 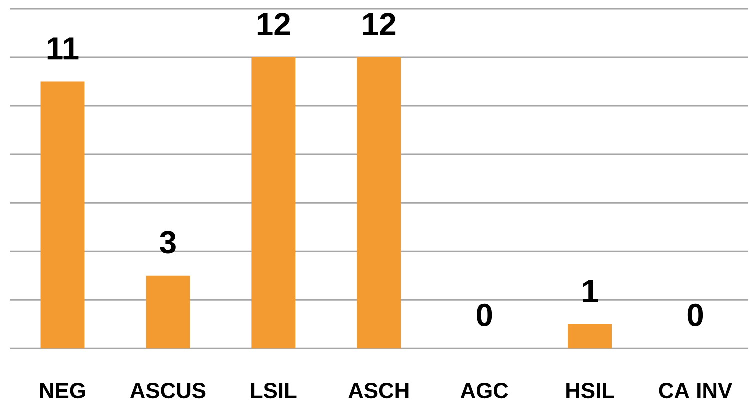 What do you see at coordinates (63, 391) in the screenshot?
I see `x-tick-label: NEG` at bounding box center [63, 391].